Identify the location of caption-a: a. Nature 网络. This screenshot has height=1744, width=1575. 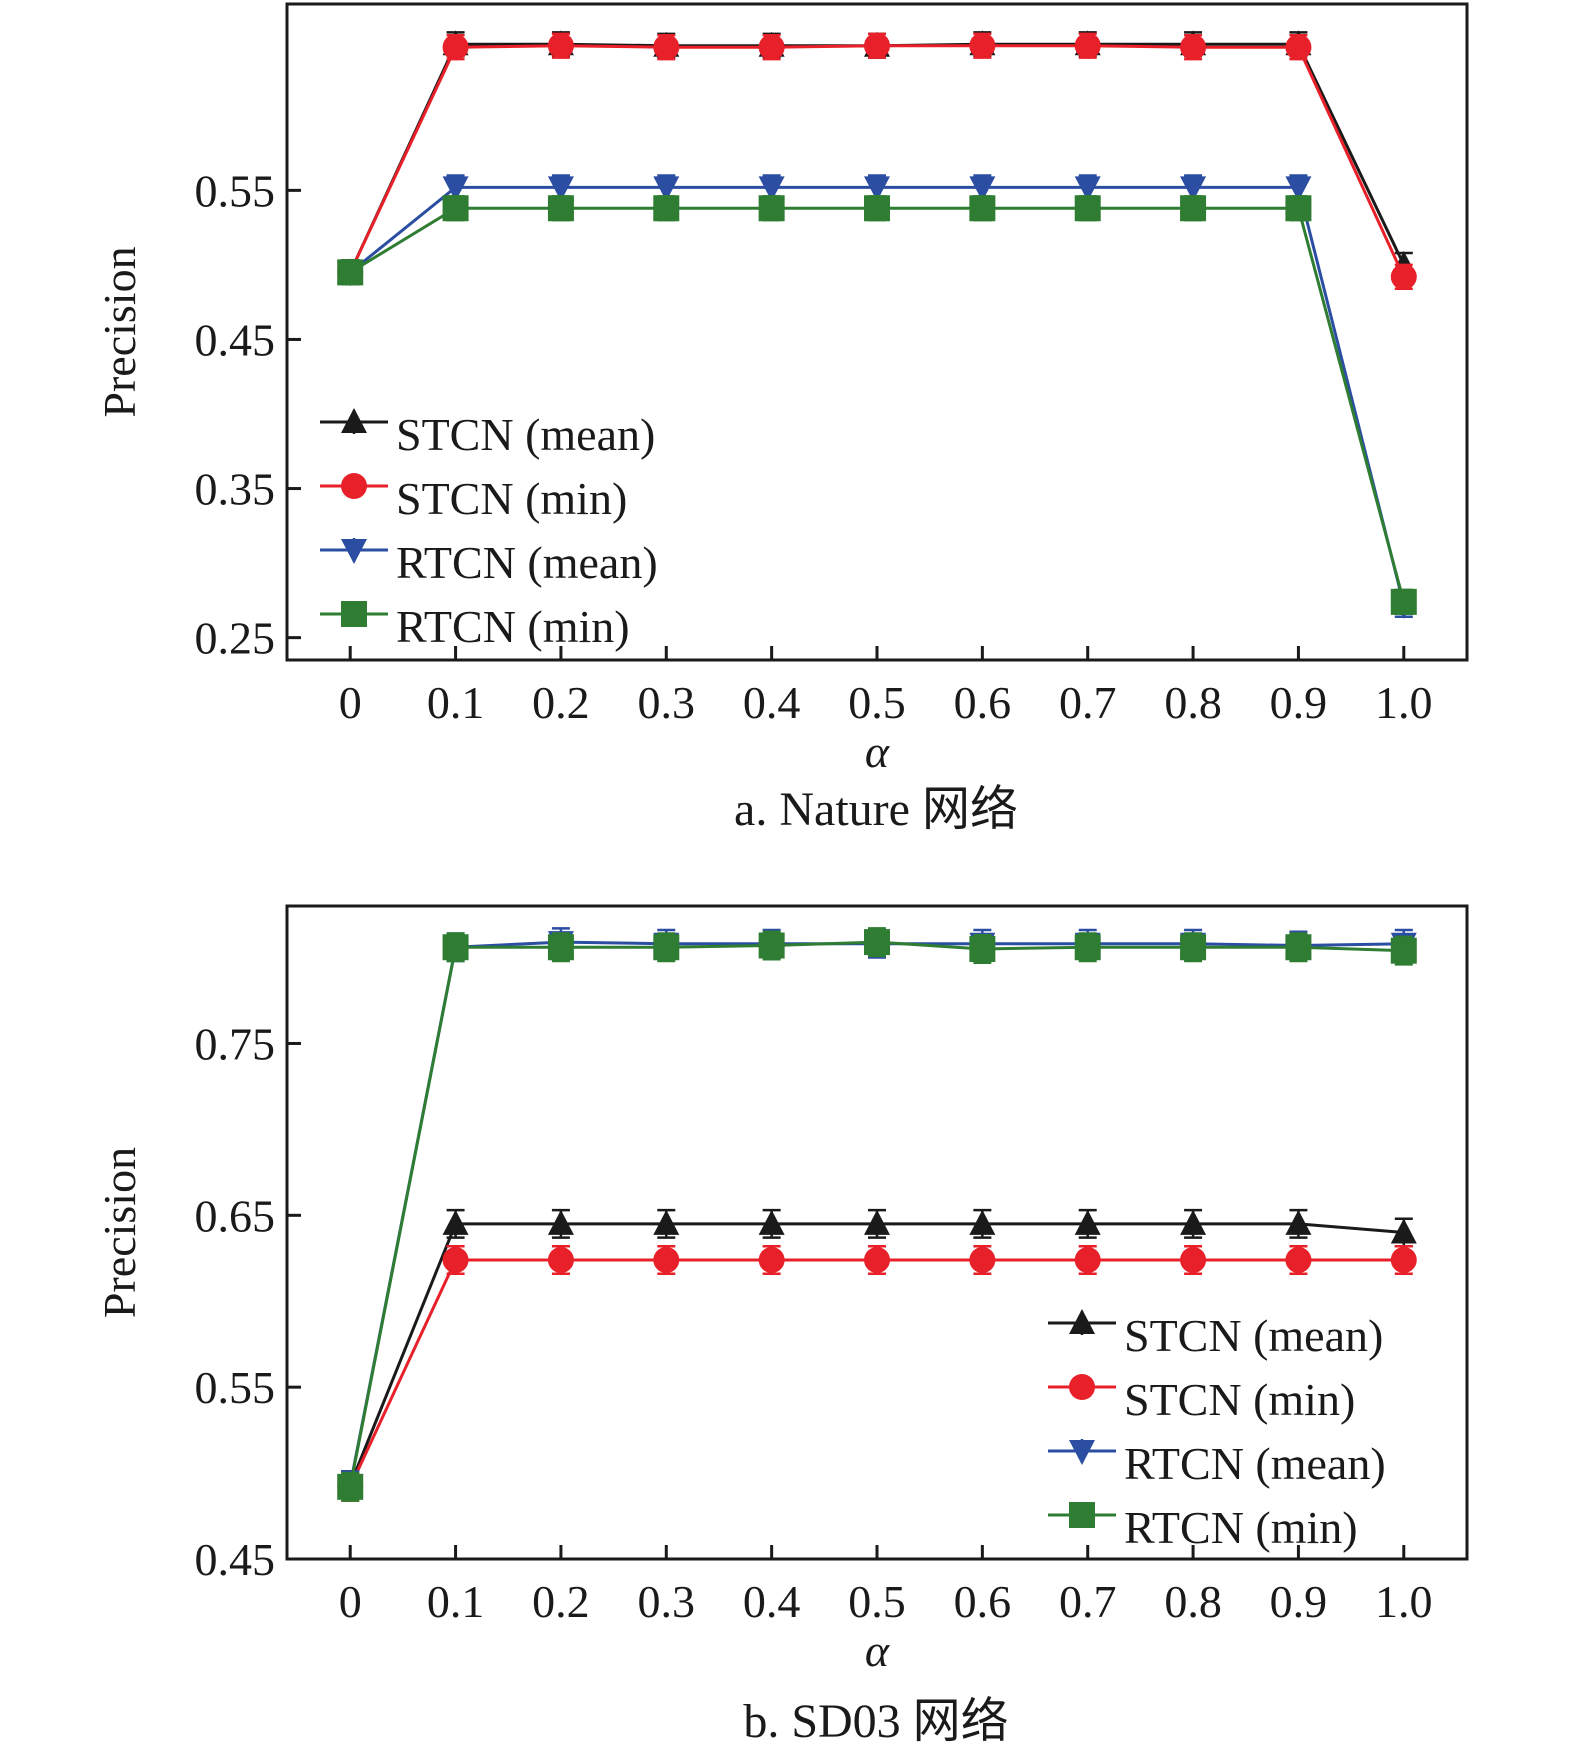
(876, 809).